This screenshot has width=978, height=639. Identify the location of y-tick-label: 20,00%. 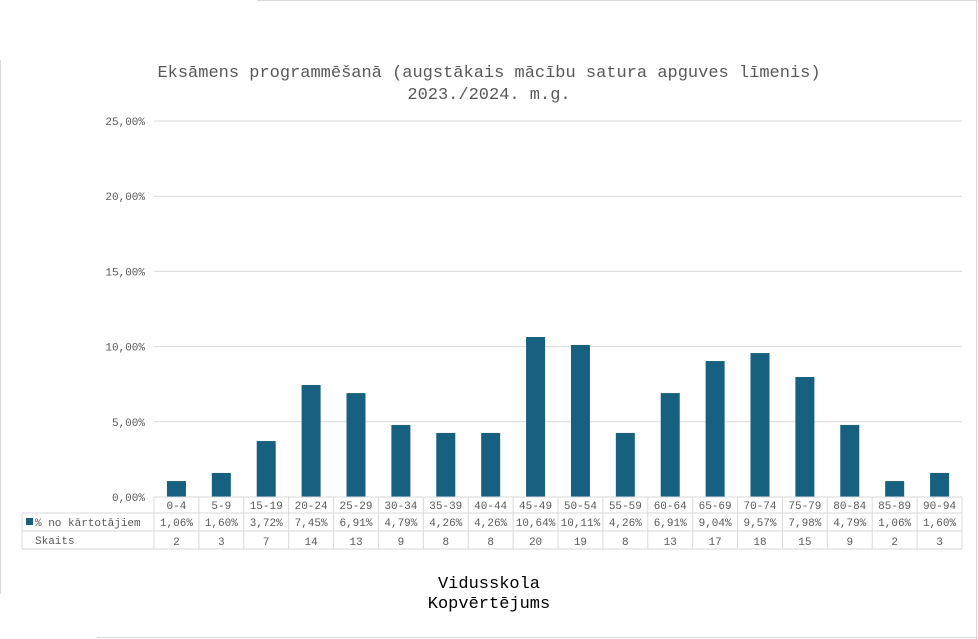
(125, 198).